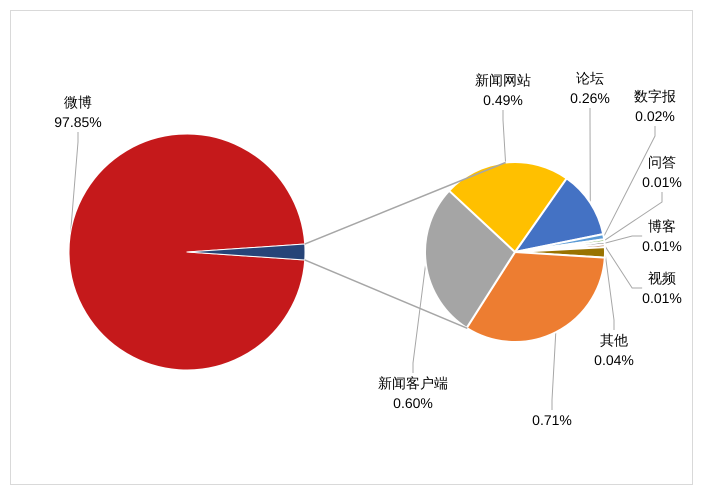 The image size is (704, 496). I want to click on slice-label: 论坛, so click(590, 78).